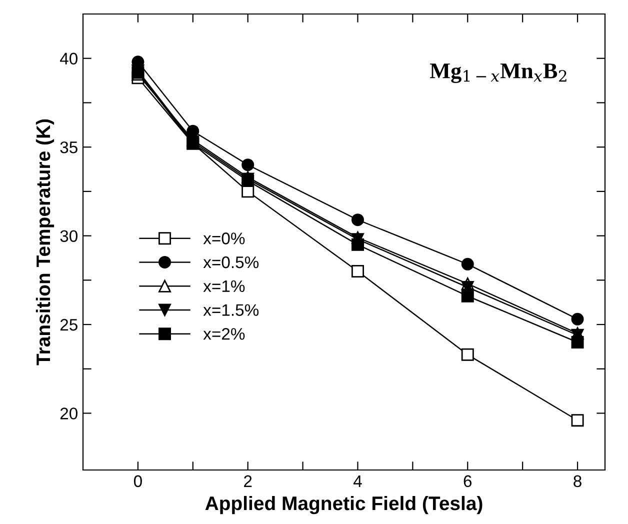  Describe the element at coordinates (69, 324) in the screenshot. I see `y-tick-label: 25` at that location.